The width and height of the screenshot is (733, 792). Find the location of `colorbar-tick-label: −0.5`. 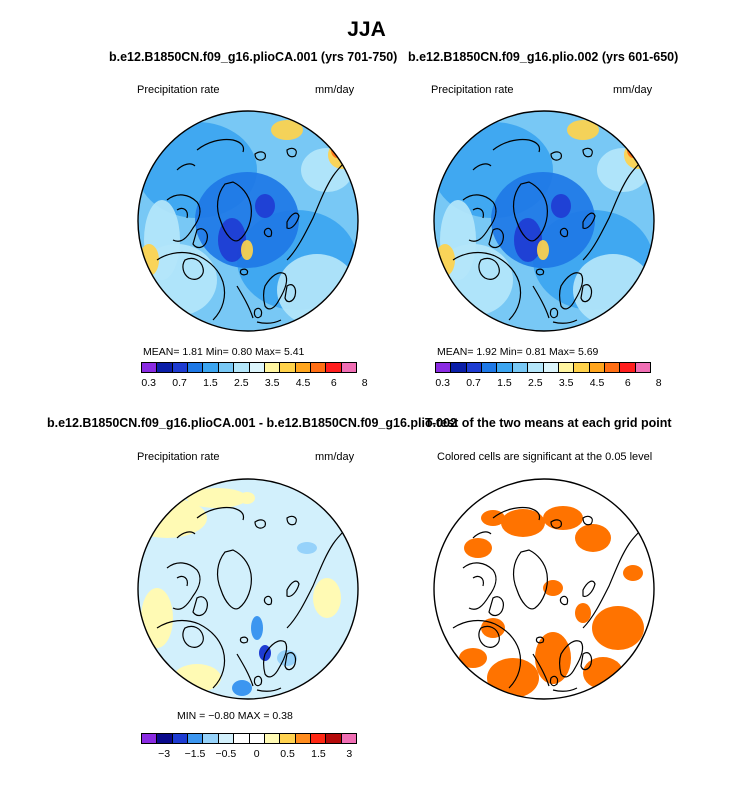

colorbar-tick-label: −0.5 is located at coordinates (226, 754).